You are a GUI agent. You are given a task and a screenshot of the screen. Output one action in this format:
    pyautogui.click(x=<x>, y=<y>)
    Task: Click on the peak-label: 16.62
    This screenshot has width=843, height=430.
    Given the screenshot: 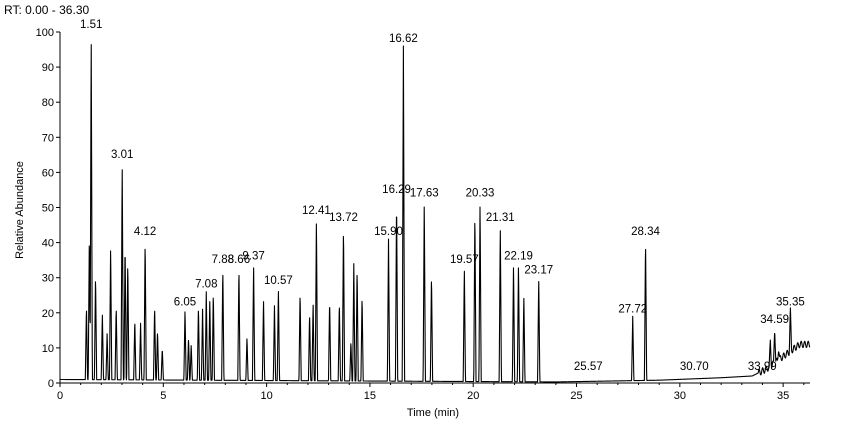 What is the action you would take?
    pyautogui.click(x=403, y=39)
    